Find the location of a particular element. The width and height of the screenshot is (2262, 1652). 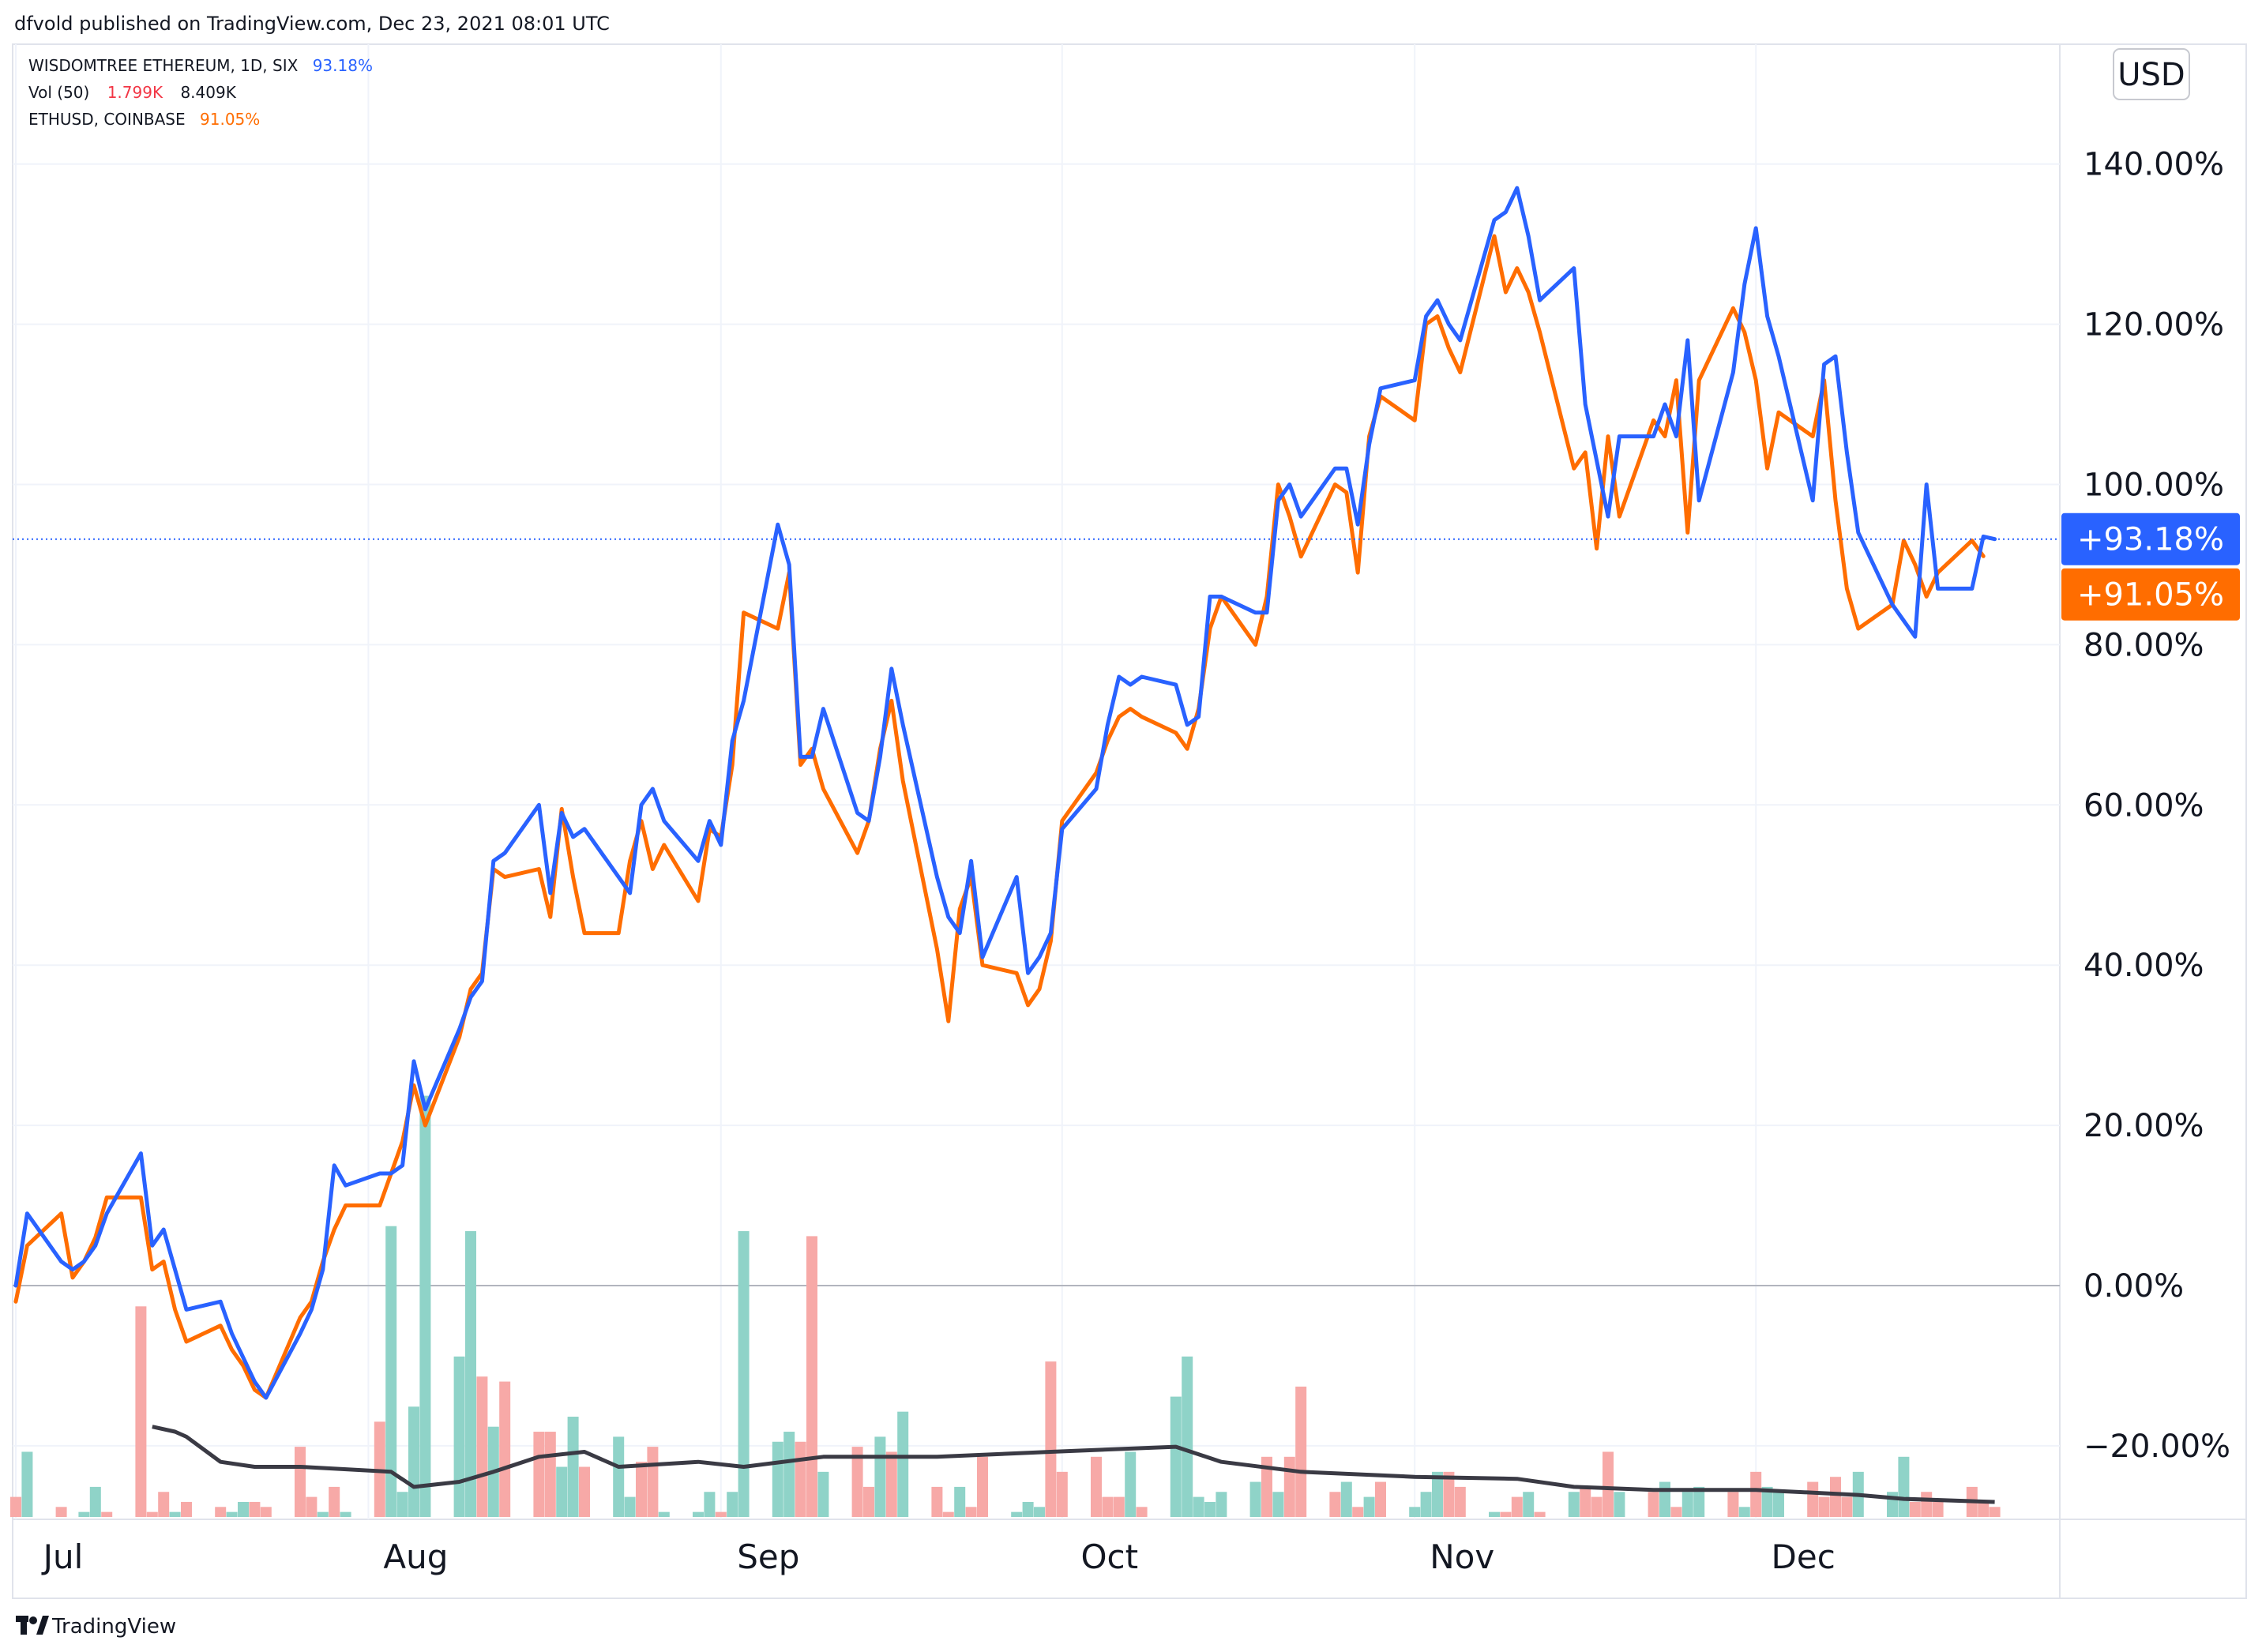

y-tick-label: 60.00% is located at coordinates (2144, 805).